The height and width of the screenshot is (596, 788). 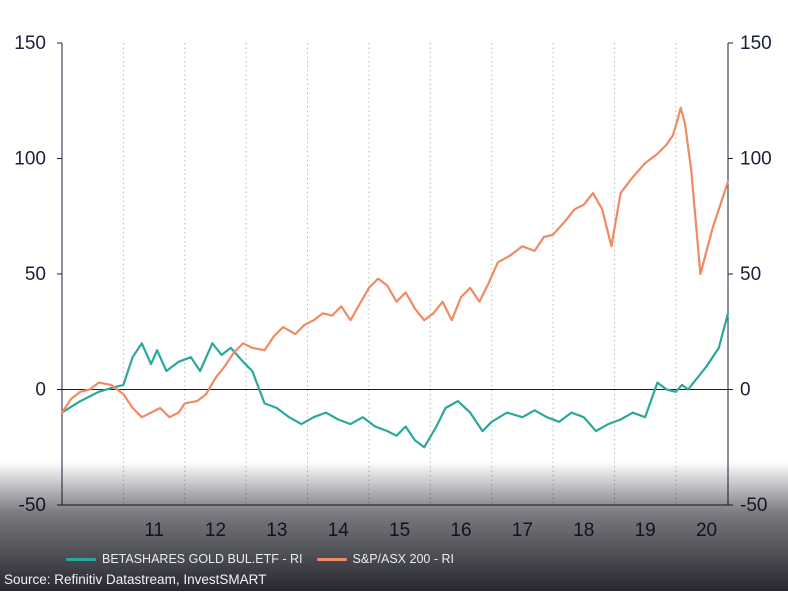 I want to click on y-tick-label-right: -50, so click(x=753, y=505).